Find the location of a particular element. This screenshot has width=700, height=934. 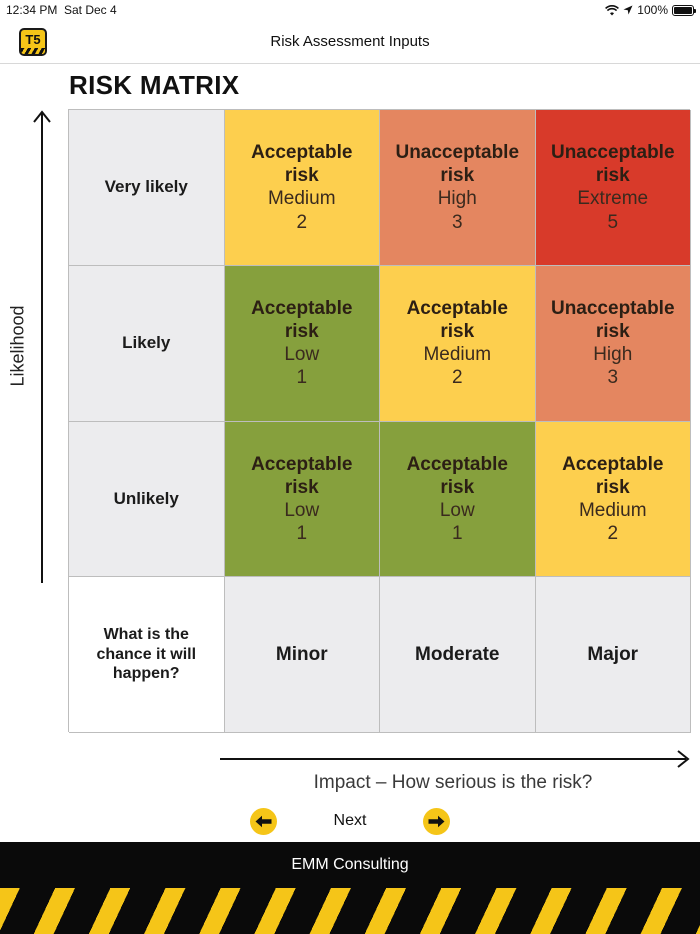

footer: EMM Consulting is located at coordinates (350, 888).